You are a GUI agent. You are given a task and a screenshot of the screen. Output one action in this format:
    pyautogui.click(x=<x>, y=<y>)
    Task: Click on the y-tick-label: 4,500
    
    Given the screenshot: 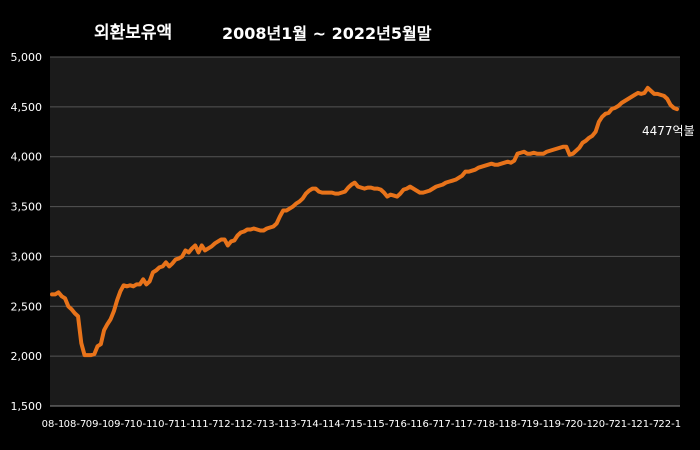 What is the action you would take?
    pyautogui.click(x=27, y=107)
    